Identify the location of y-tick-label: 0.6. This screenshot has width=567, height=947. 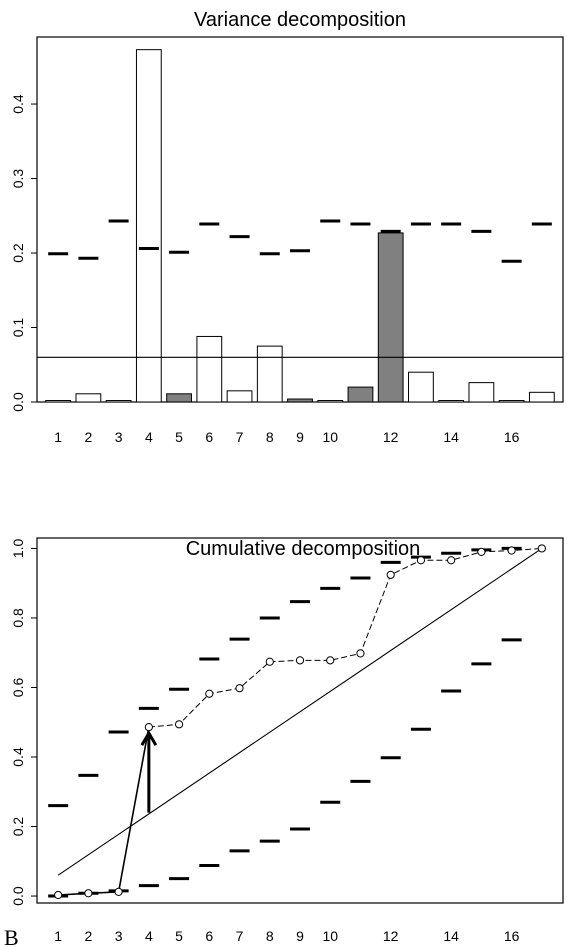
(18, 688).